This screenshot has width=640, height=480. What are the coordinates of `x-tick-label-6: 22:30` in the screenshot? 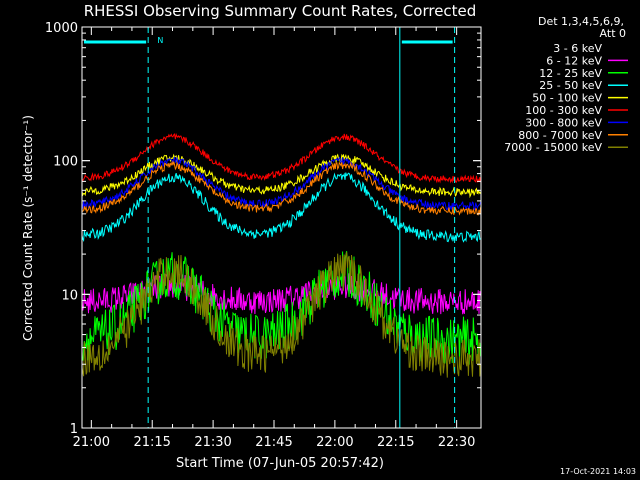 It's located at (456, 442).